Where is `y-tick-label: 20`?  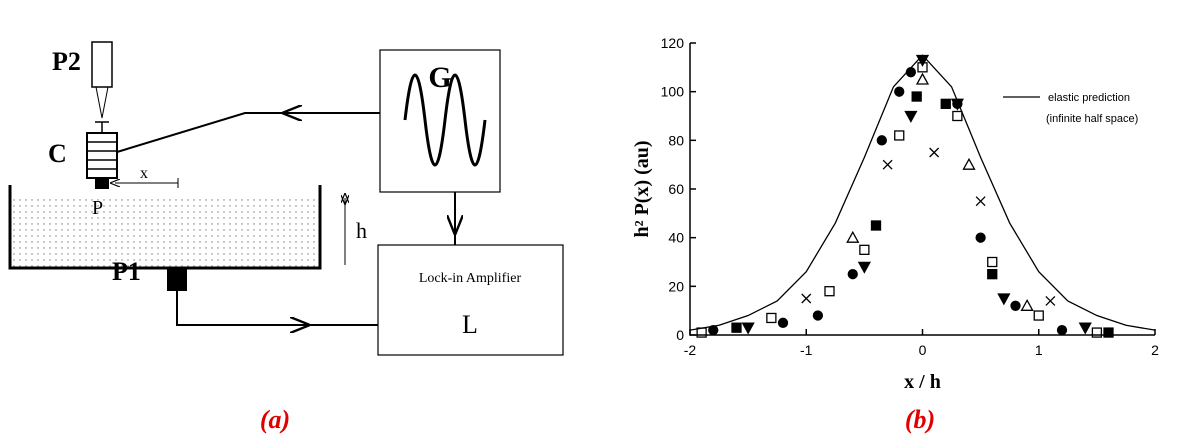
y-tick-label: 20 is located at coordinates (676, 286).